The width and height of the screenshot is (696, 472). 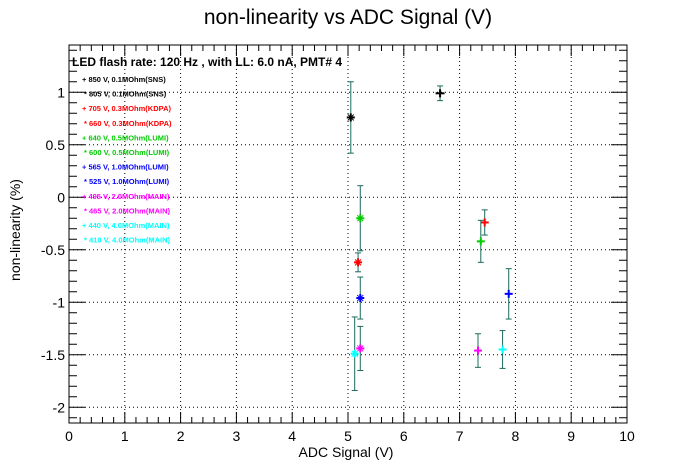 I want to click on x-tick-label: 3, so click(x=237, y=436).